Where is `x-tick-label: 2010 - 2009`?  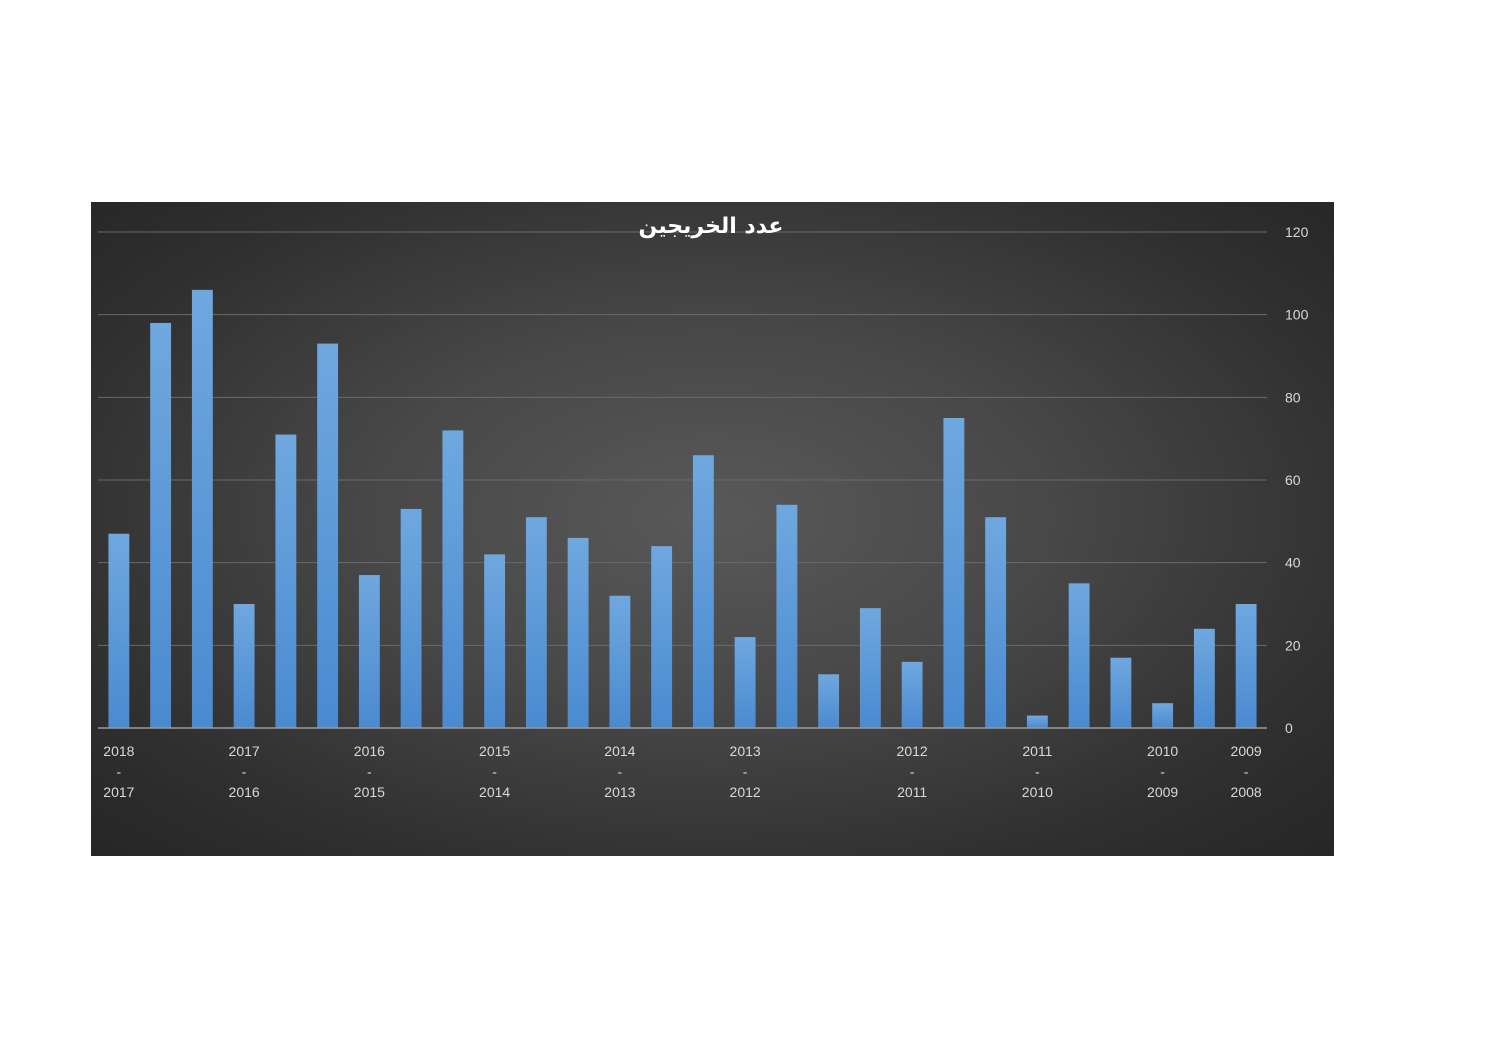 x-tick-label: 2010 - 2009 is located at coordinates (1162, 771).